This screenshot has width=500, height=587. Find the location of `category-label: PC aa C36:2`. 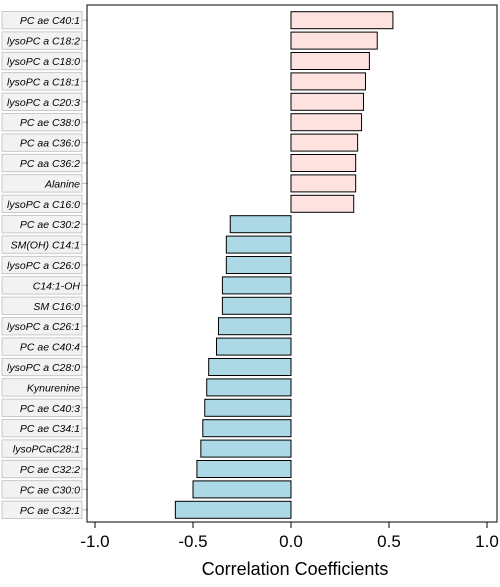

category-label: PC aa C36:2 is located at coordinates (50, 164).